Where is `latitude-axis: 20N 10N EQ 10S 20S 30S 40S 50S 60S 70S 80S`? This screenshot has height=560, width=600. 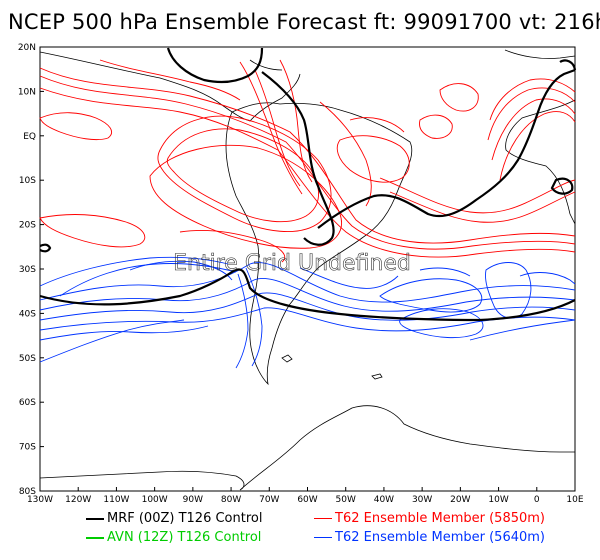
latitude-axis: 20N 10N EQ 10S 20S 30S 40S 50S 60S 70S 80S is located at coordinates (31, 270).